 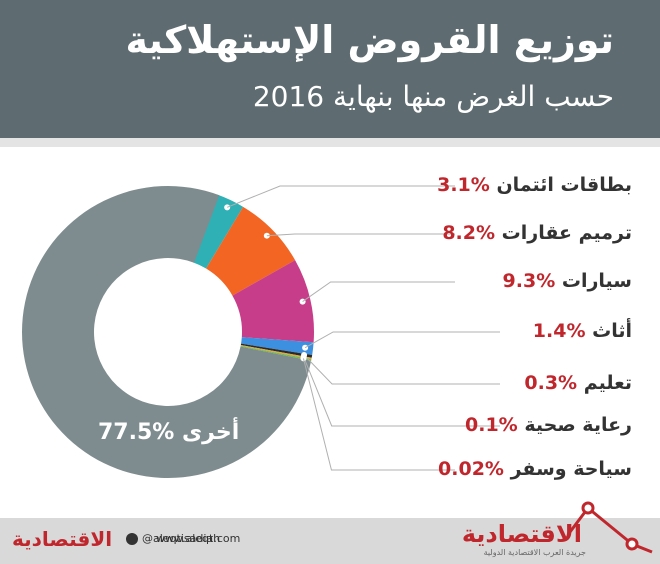 I want to click on label-text: أثاث, so click(x=612, y=331).